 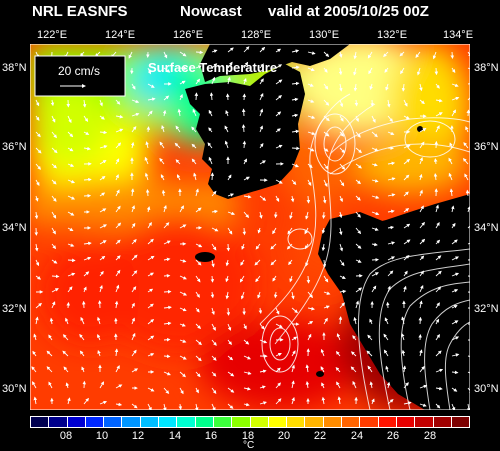 I want to click on small-island, so click(x=320, y=374).